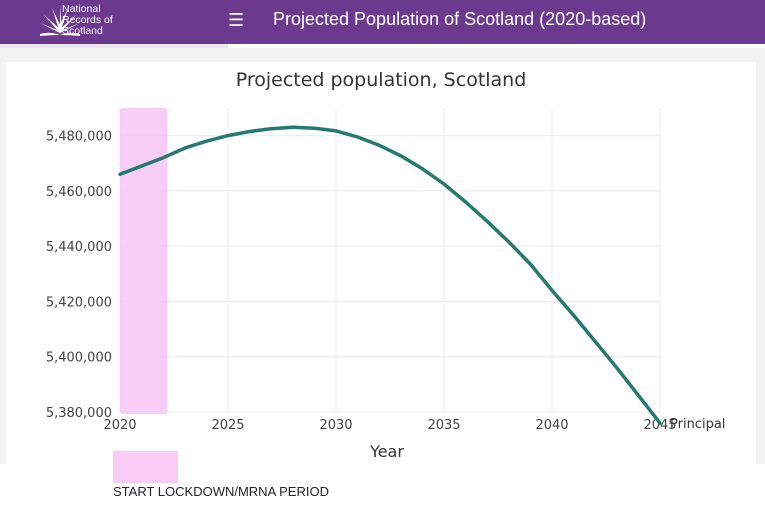  Describe the element at coordinates (79, 358) in the screenshot. I see `y-tick-label: 5,400,000` at that location.